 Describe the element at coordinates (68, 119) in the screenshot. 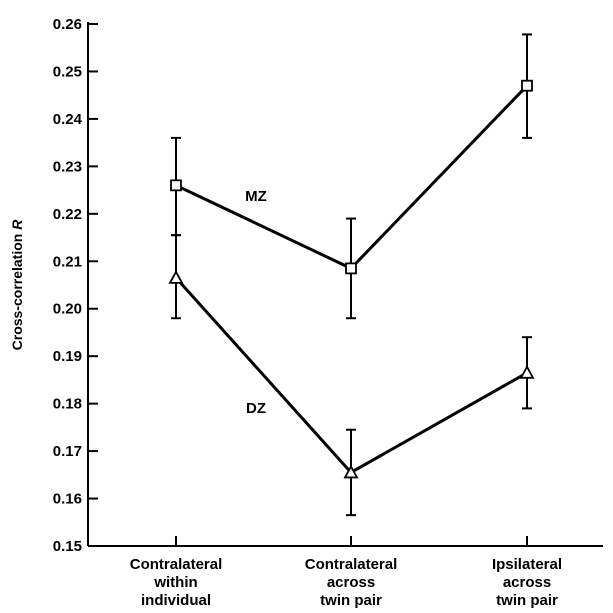

I see `y-tick-label: 0.24` at that location.